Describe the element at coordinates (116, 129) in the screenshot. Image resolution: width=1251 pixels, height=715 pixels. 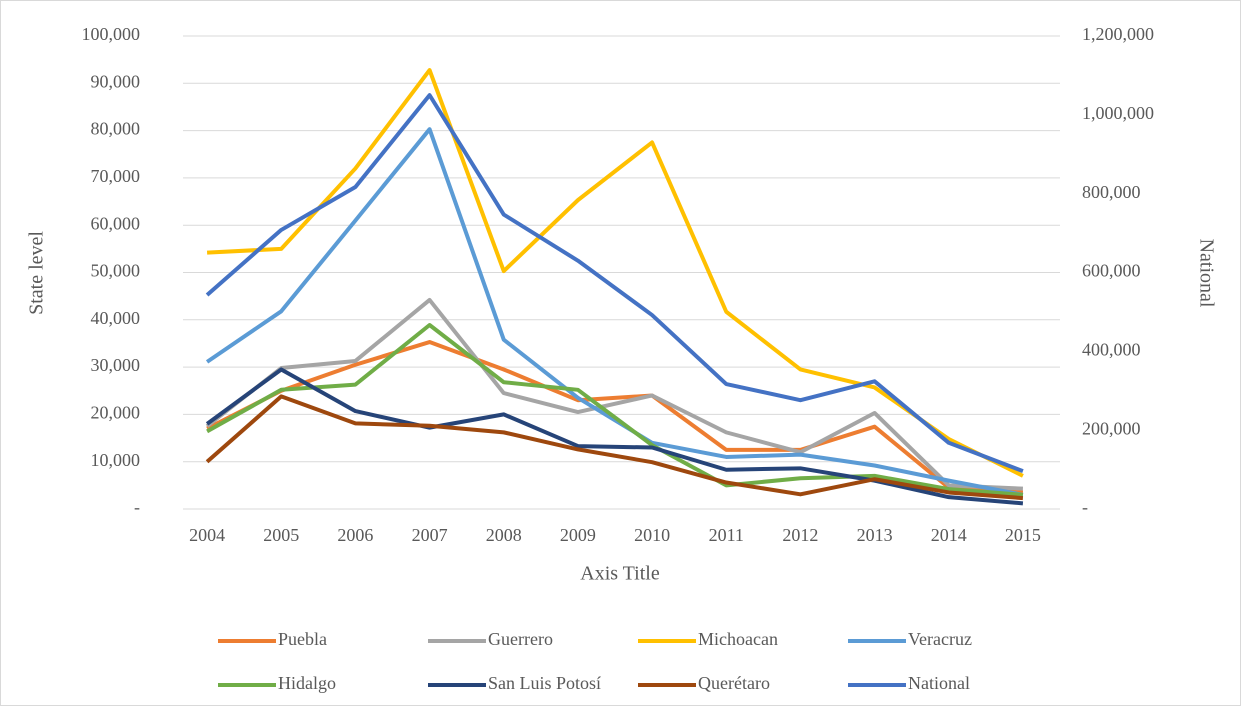
I see `y-tick-label: 80,000` at that location.